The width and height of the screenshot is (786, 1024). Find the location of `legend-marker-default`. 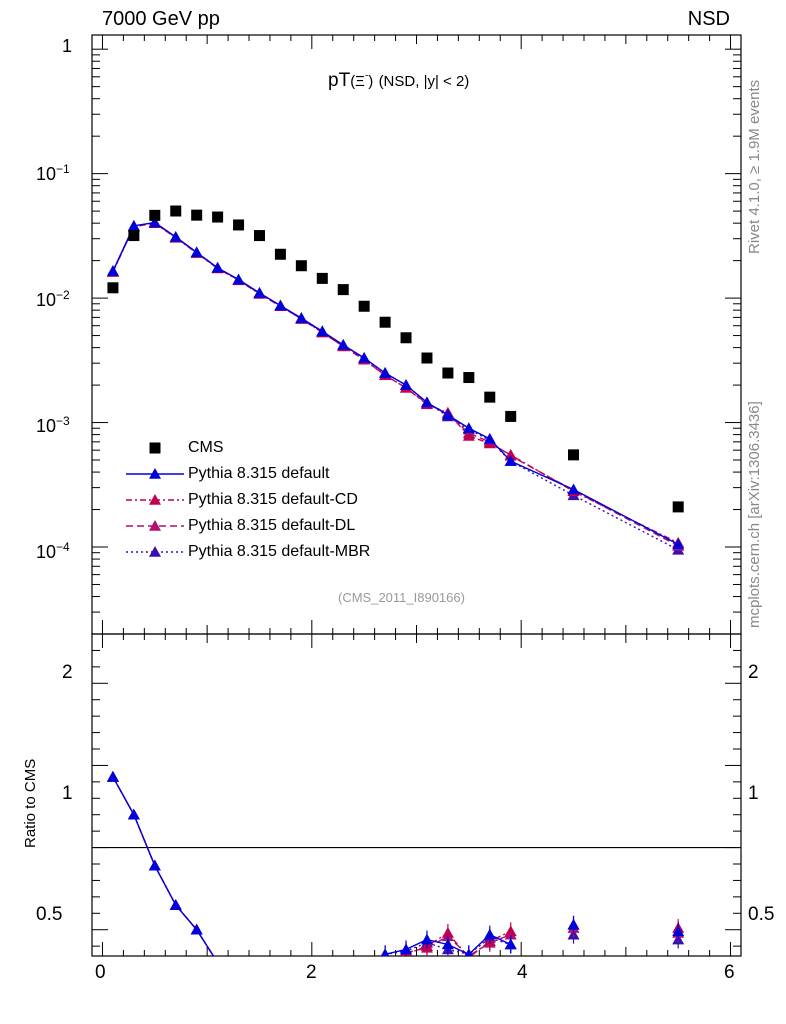

legend-marker-default is located at coordinates (155, 473).